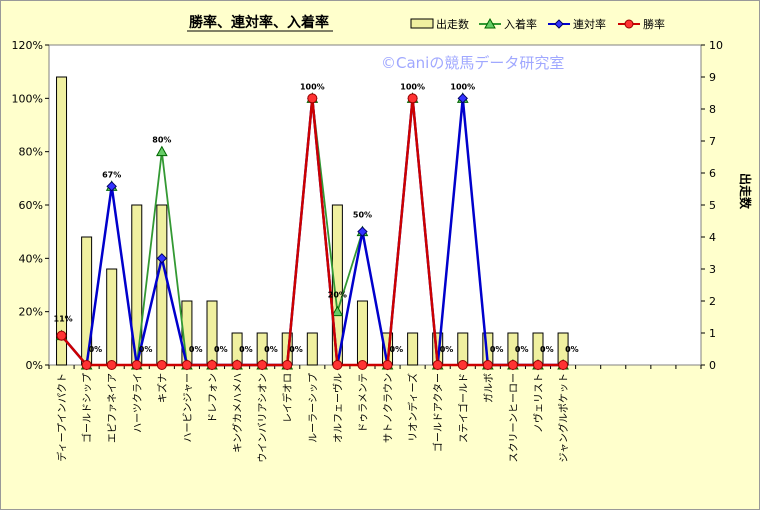  What do you see at coordinates (712, 109) in the screenshot?
I see `y2-tick-label: 8` at bounding box center [712, 109].